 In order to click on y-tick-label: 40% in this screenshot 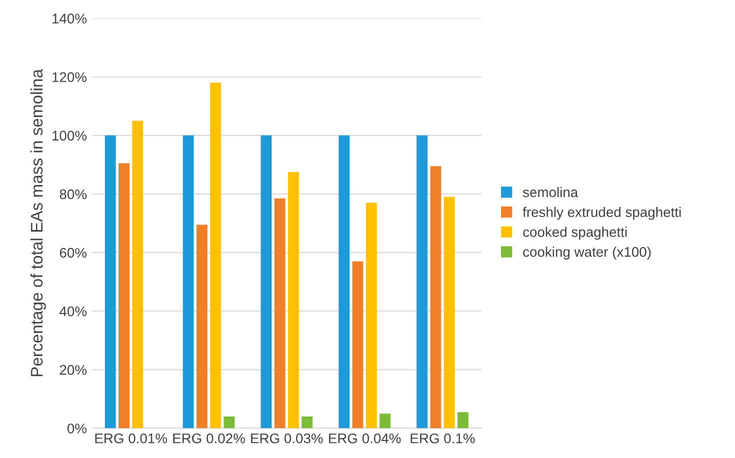, I will do `click(73, 311)`.